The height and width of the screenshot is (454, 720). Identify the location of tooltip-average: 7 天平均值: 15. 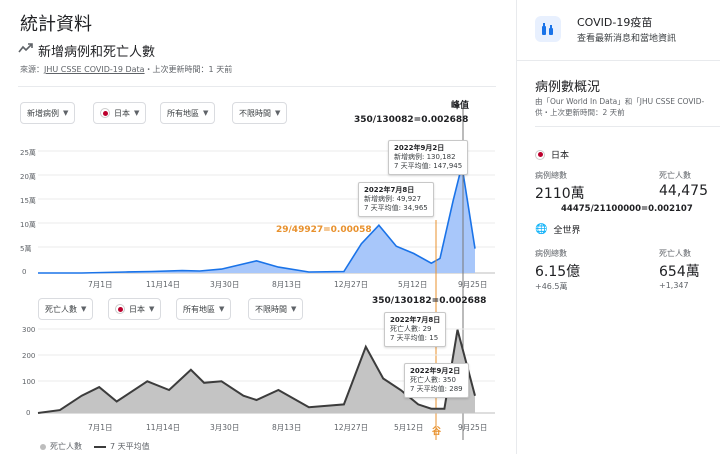
(414, 338).